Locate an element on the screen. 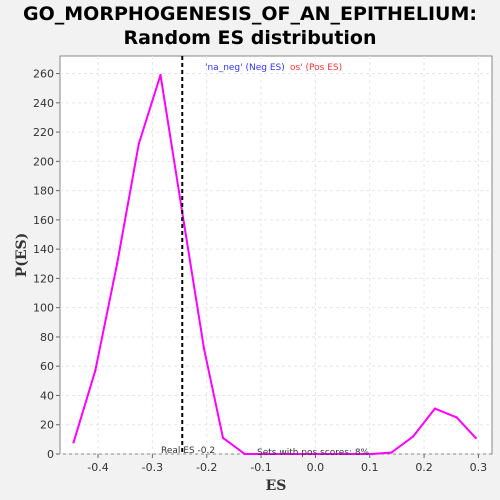  y-tick-label: 260 is located at coordinates (43, 74).